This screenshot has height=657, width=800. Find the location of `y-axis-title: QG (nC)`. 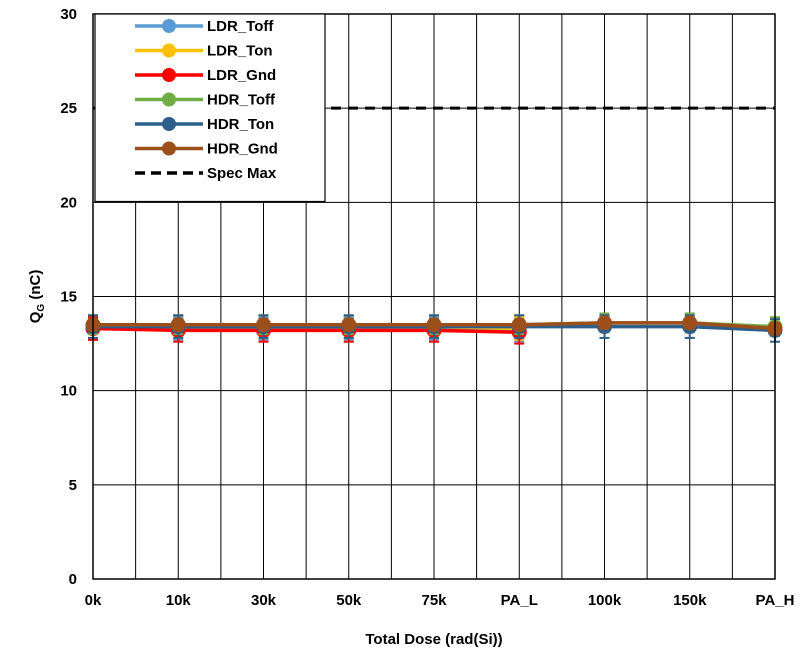

y-axis-title: QG (nC) is located at coordinates (37, 297).